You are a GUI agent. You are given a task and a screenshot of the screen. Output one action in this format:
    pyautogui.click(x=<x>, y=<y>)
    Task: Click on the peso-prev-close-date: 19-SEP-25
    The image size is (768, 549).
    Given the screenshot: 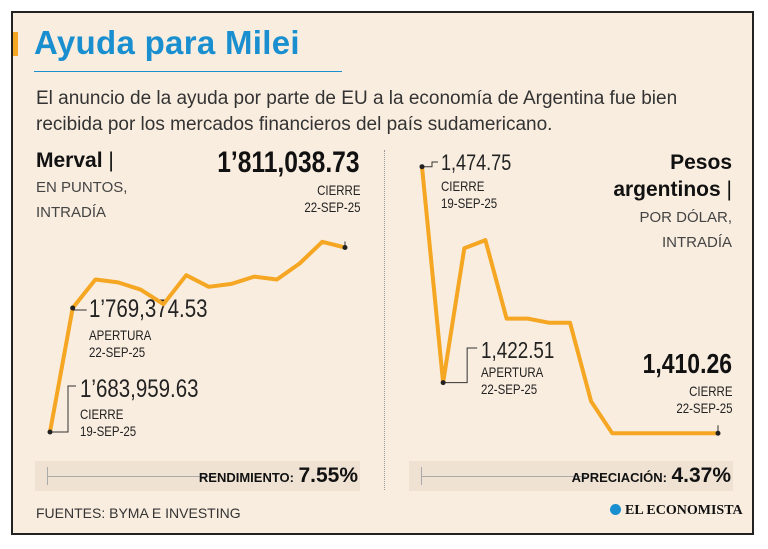 What is the action you would take?
    pyautogui.click(x=469, y=203)
    